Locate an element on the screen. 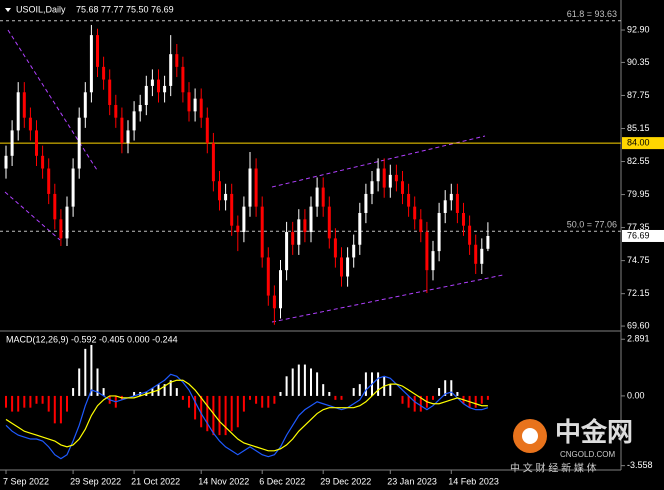  price-tag is located at coordinates (643, 235).